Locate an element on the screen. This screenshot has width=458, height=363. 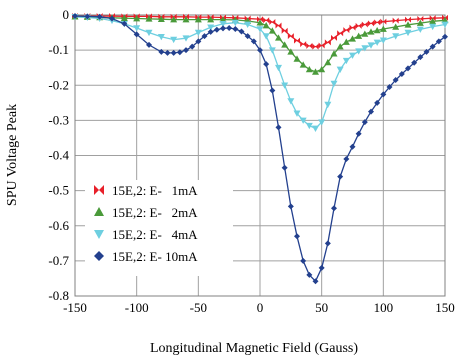
legend-label: 15E,2: E- 1mA is located at coordinates (155, 190).